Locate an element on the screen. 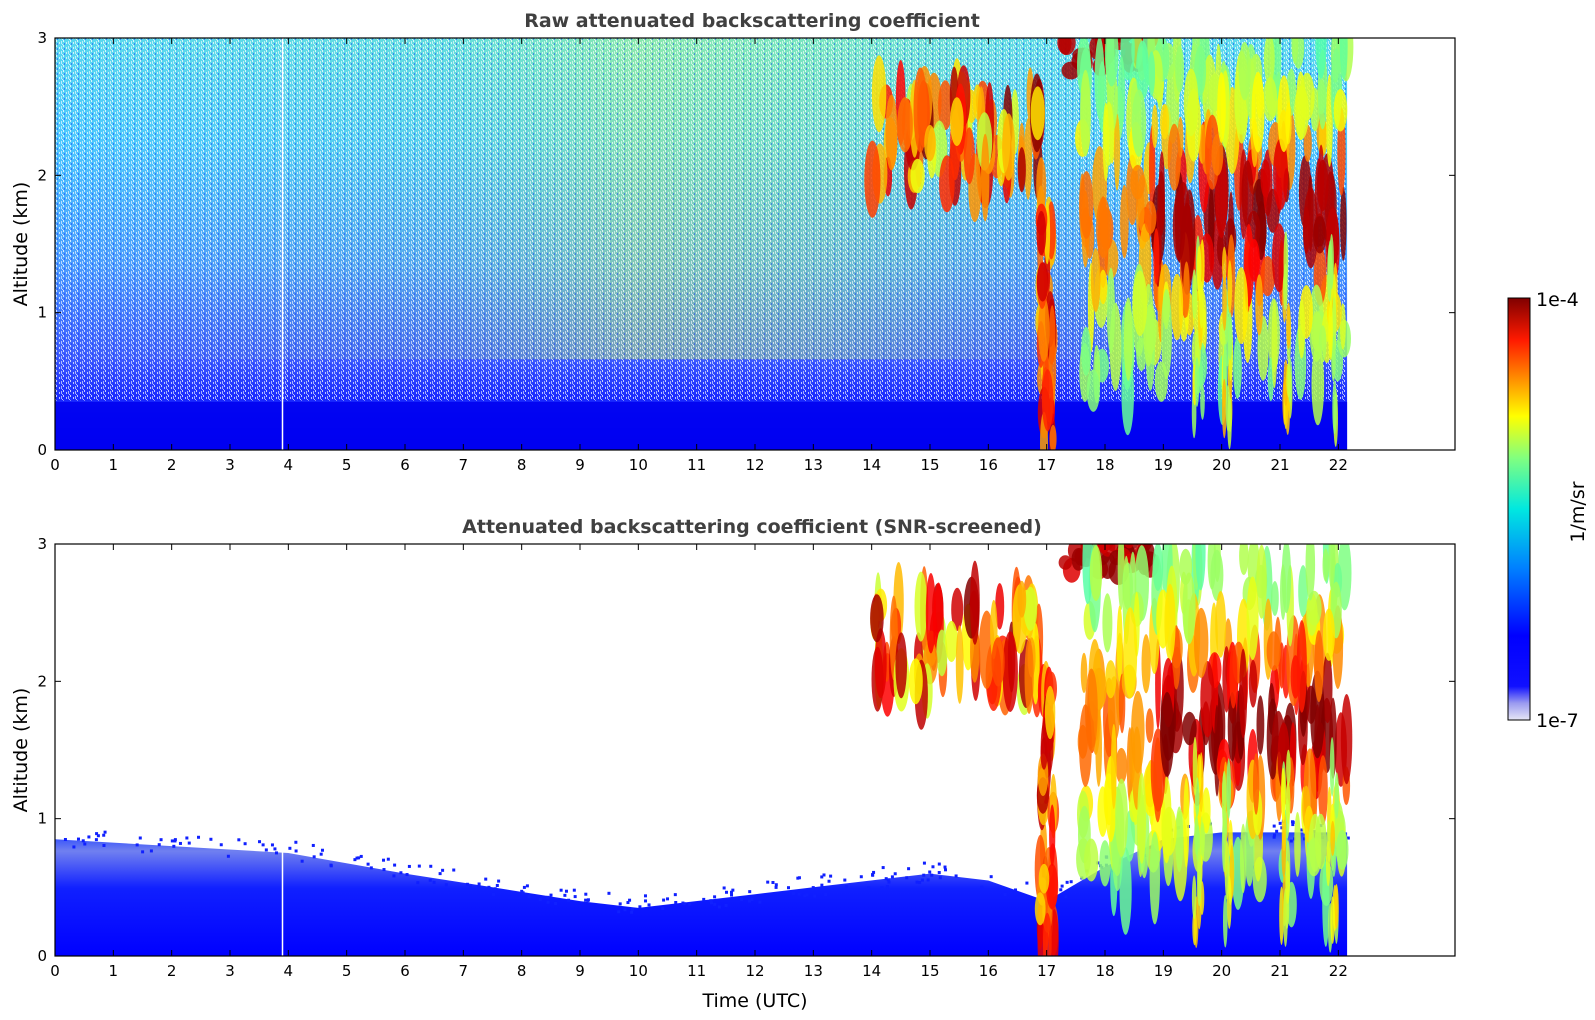  y-tick-label: 1 is located at coordinates (42, 819).